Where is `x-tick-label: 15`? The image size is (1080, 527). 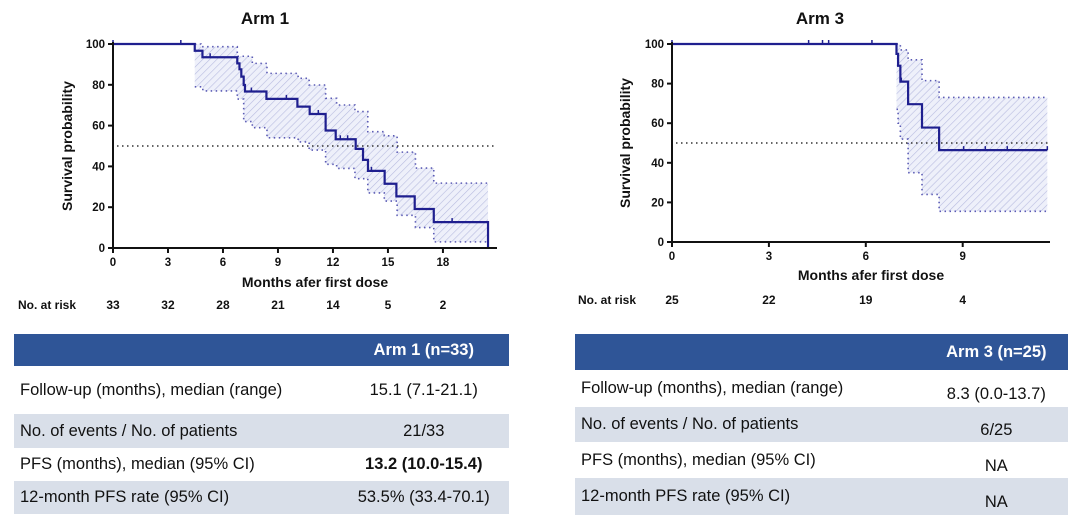
x-tick-label: 15 is located at coordinates (388, 263).